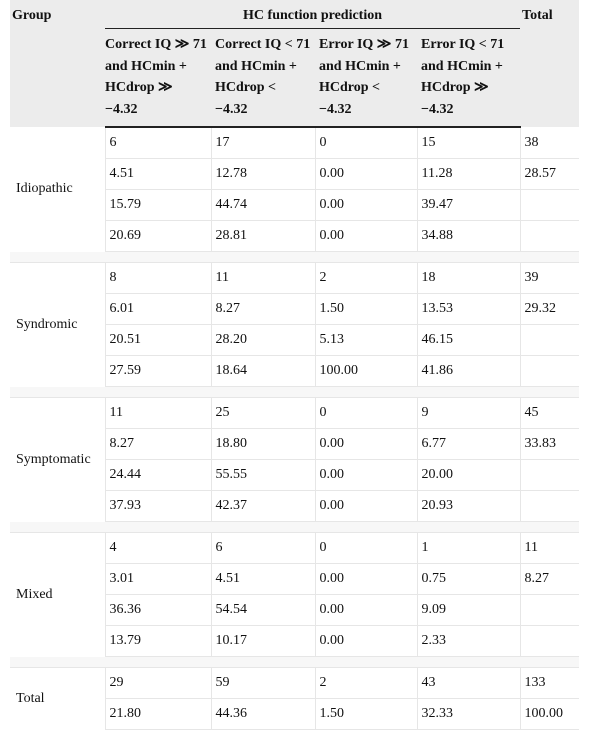  I want to click on value-cell: 2.33, so click(468, 641).